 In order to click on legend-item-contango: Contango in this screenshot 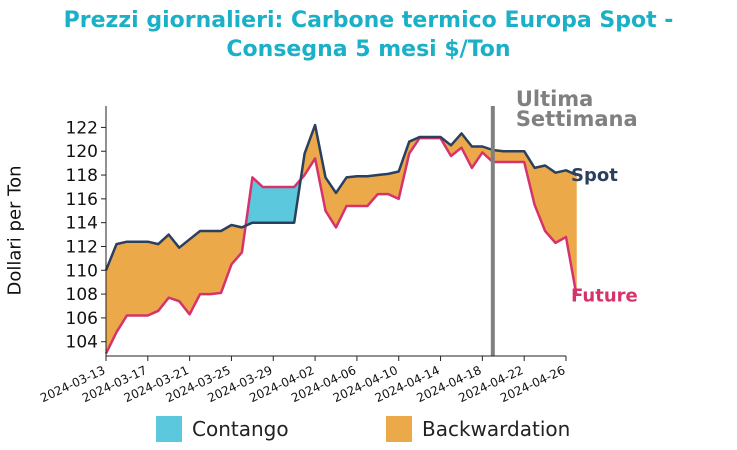, I will do `click(222, 429)`.